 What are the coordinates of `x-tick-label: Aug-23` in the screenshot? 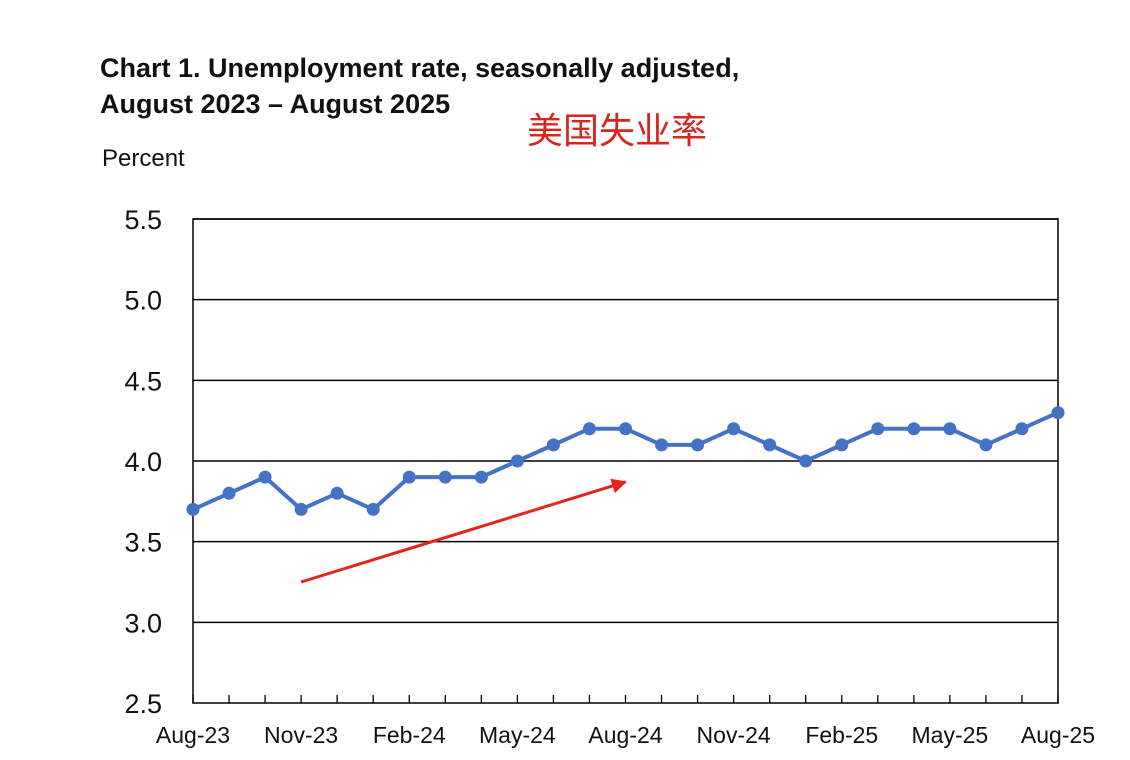 It's located at (193, 735).